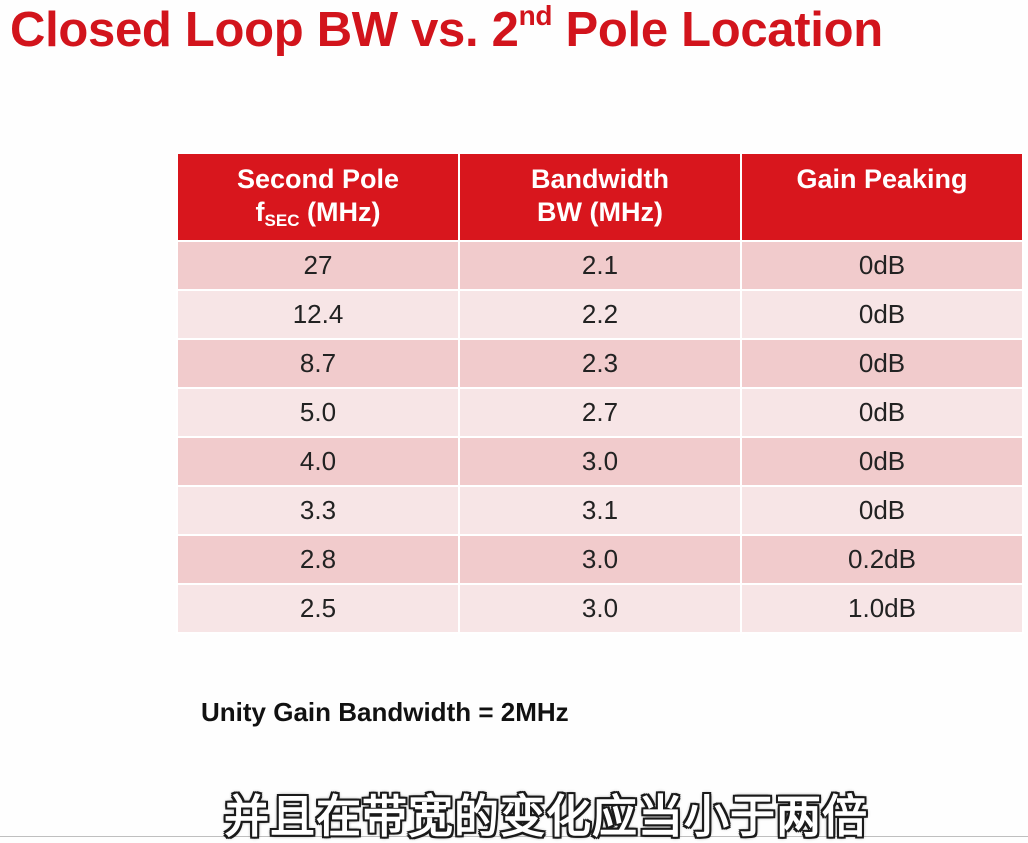  I want to click on table-row: 12.4 2.2 0dB, so click(600, 314).